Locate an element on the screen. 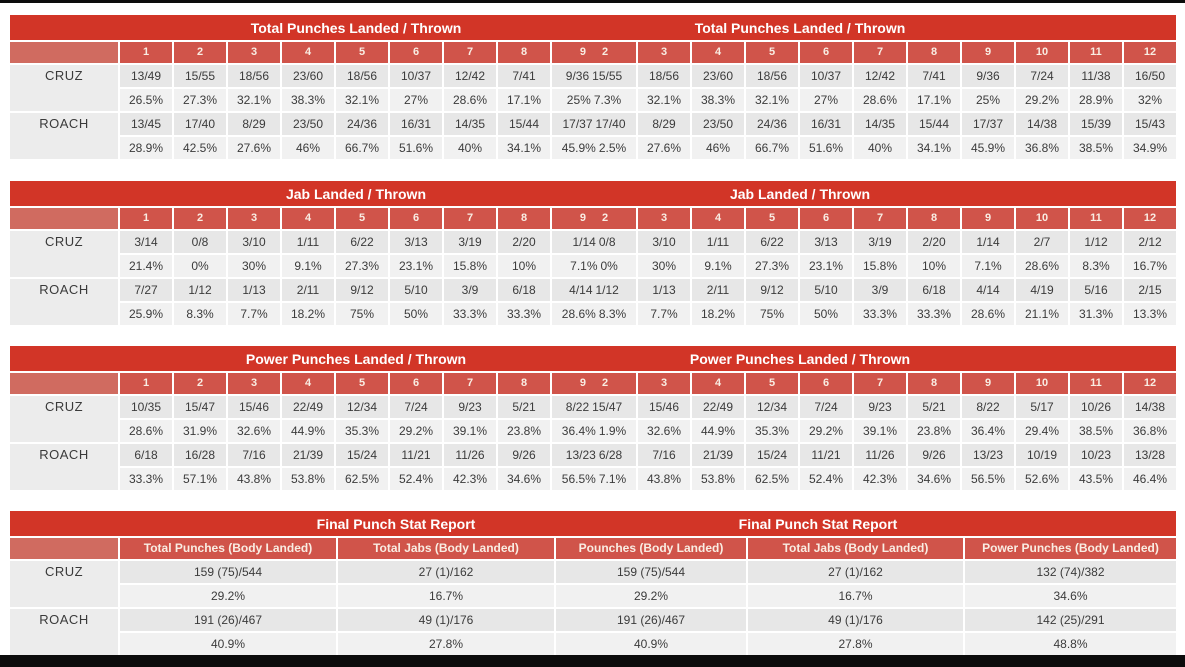 The width and height of the screenshot is (1185, 667). percentage-cell: 56.5% is located at coordinates (988, 479).